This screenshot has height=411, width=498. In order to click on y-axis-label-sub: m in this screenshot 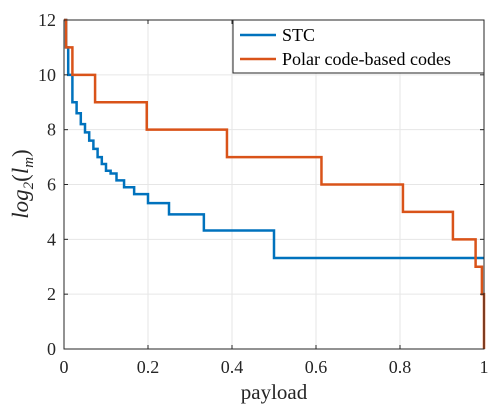, I will do `click(29, 162)`.